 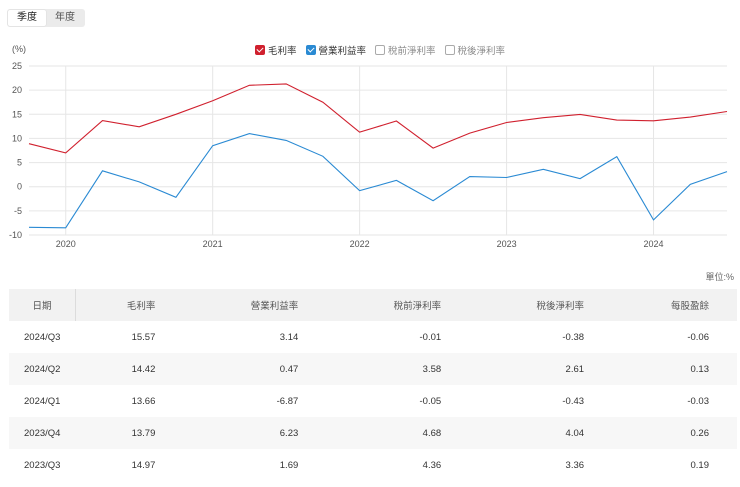 What do you see at coordinates (575, 465) in the screenshot?
I see `cell-net-margin: 3.36` at bounding box center [575, 465].